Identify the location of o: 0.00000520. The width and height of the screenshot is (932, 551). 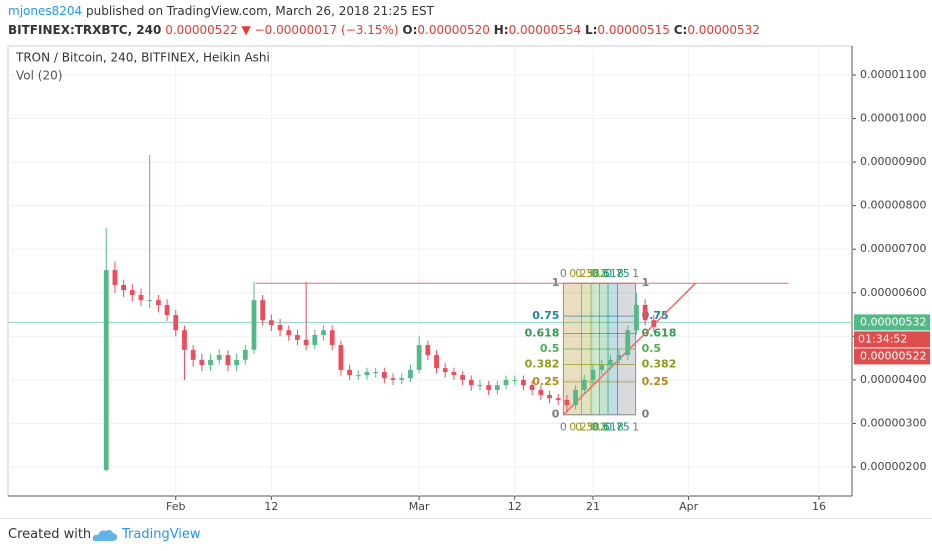
(453, 30).